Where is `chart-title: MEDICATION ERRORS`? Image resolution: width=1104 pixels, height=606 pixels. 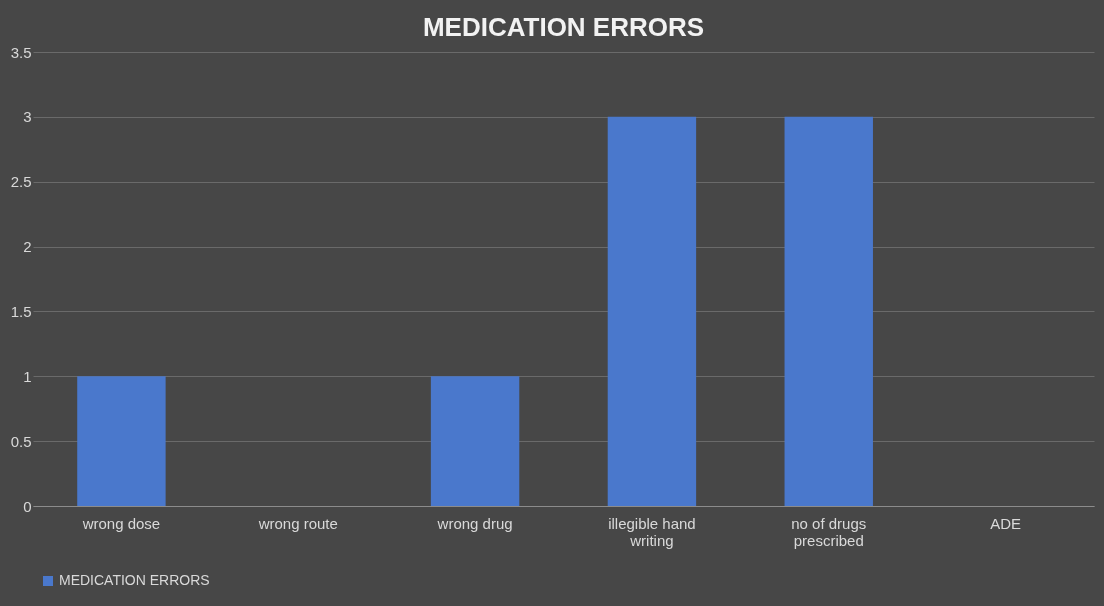 chart-title: MEDICATION ERRORS is located at coordinates (563, 27).